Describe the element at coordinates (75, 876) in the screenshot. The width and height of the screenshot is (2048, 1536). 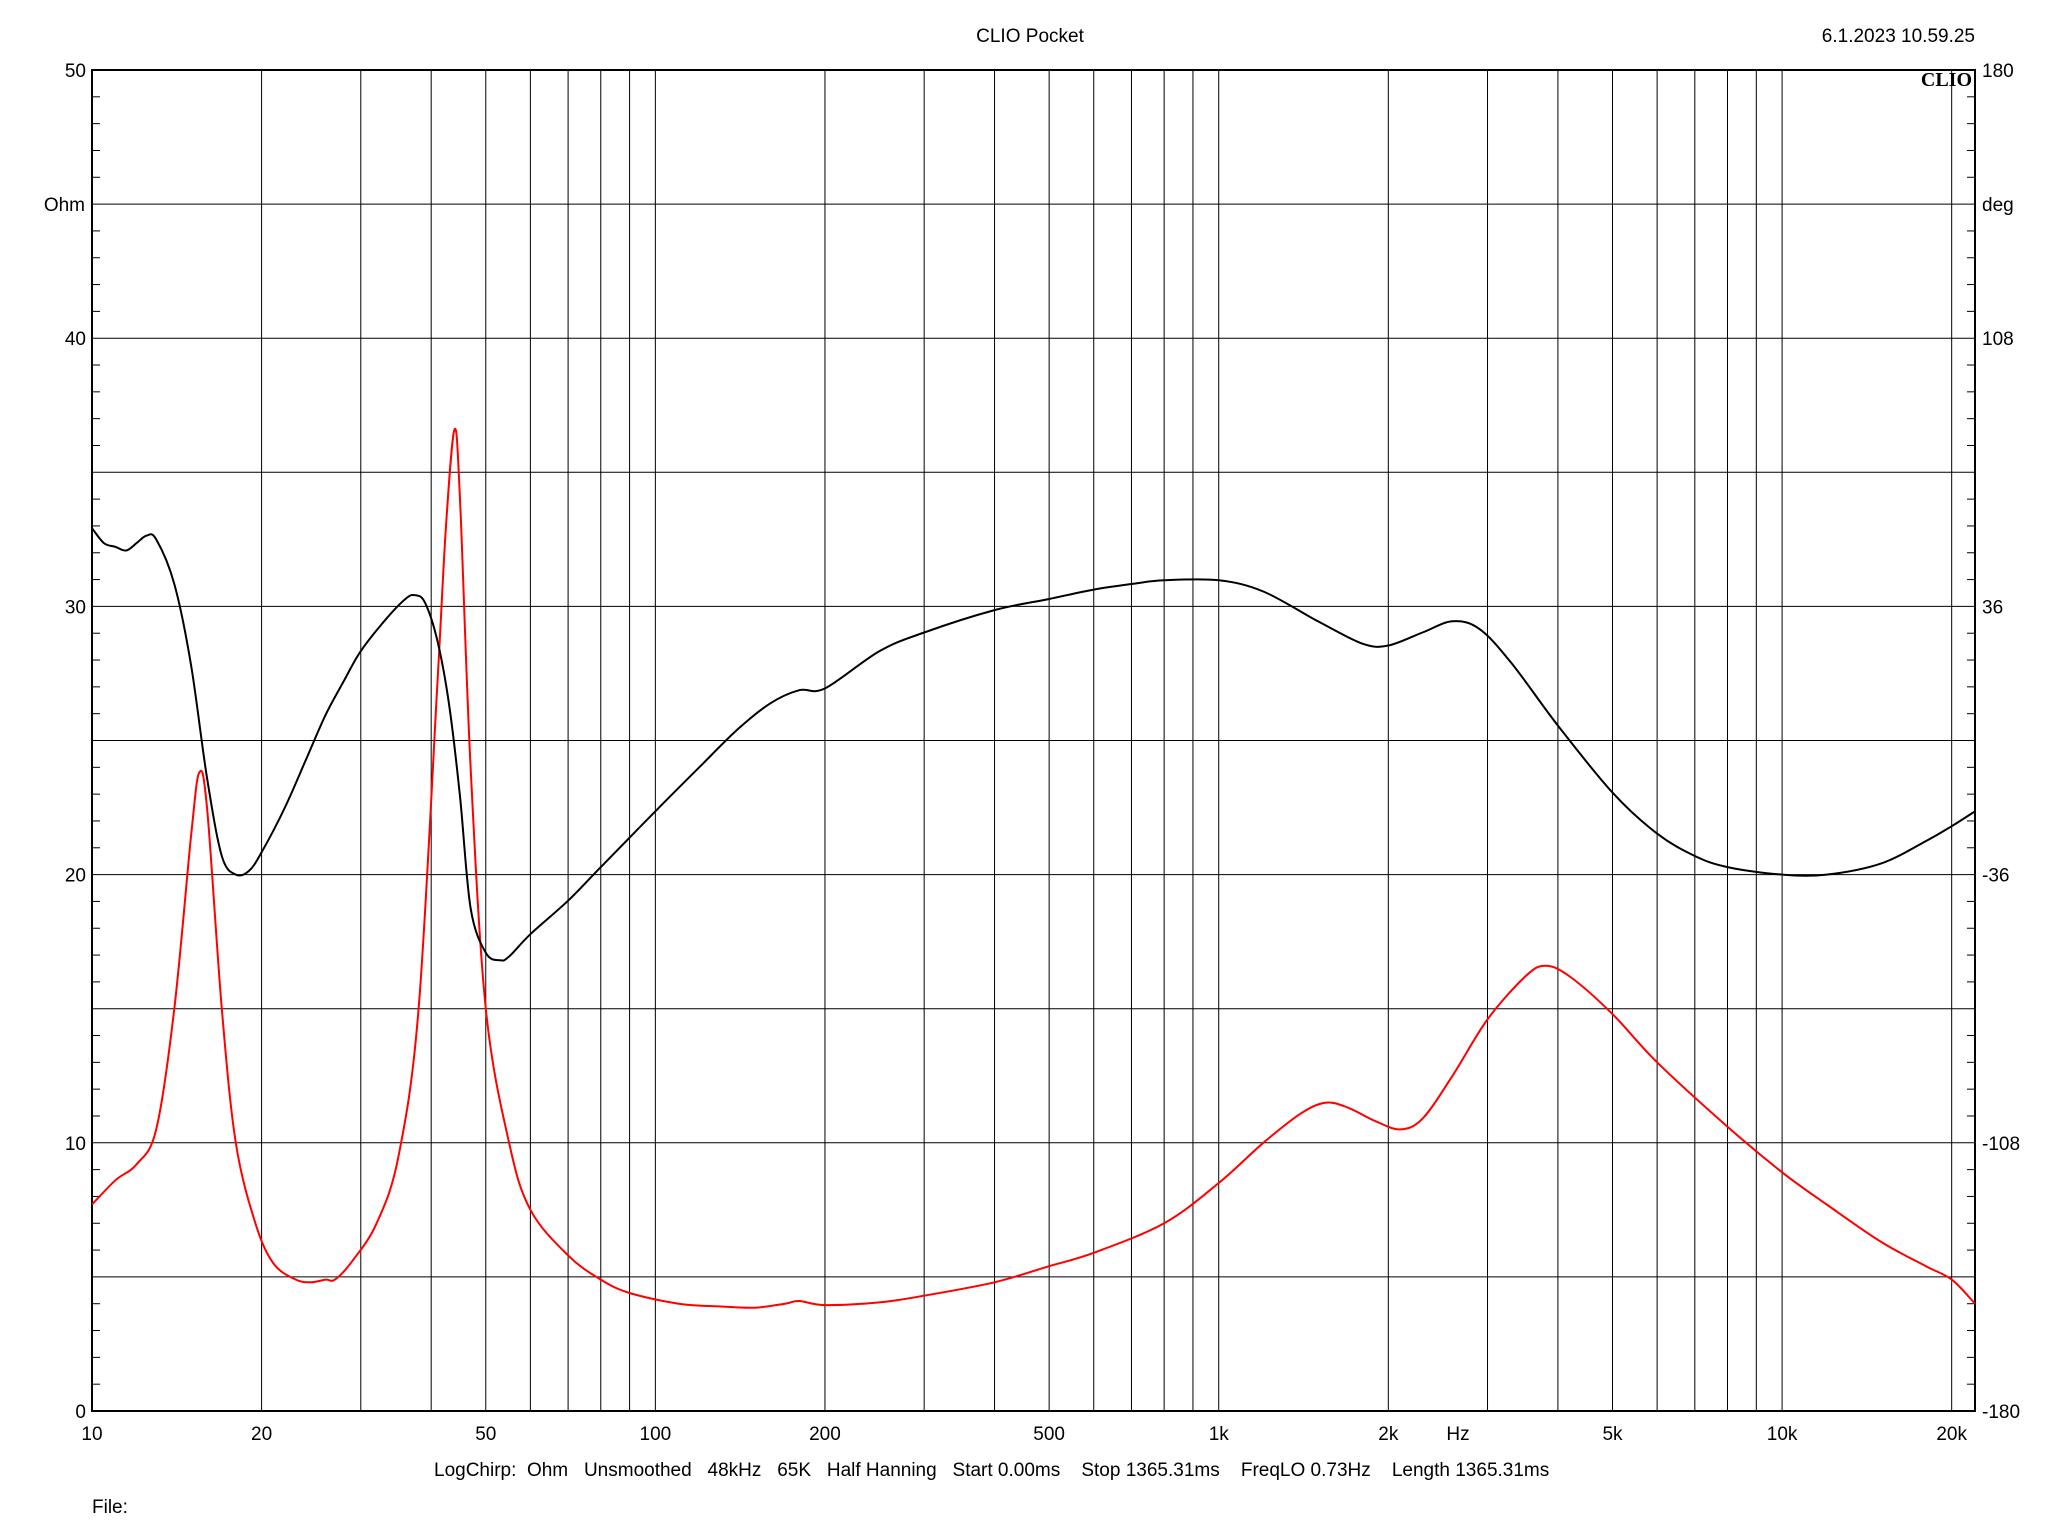
I see `y-tick-label: 20` at that location.